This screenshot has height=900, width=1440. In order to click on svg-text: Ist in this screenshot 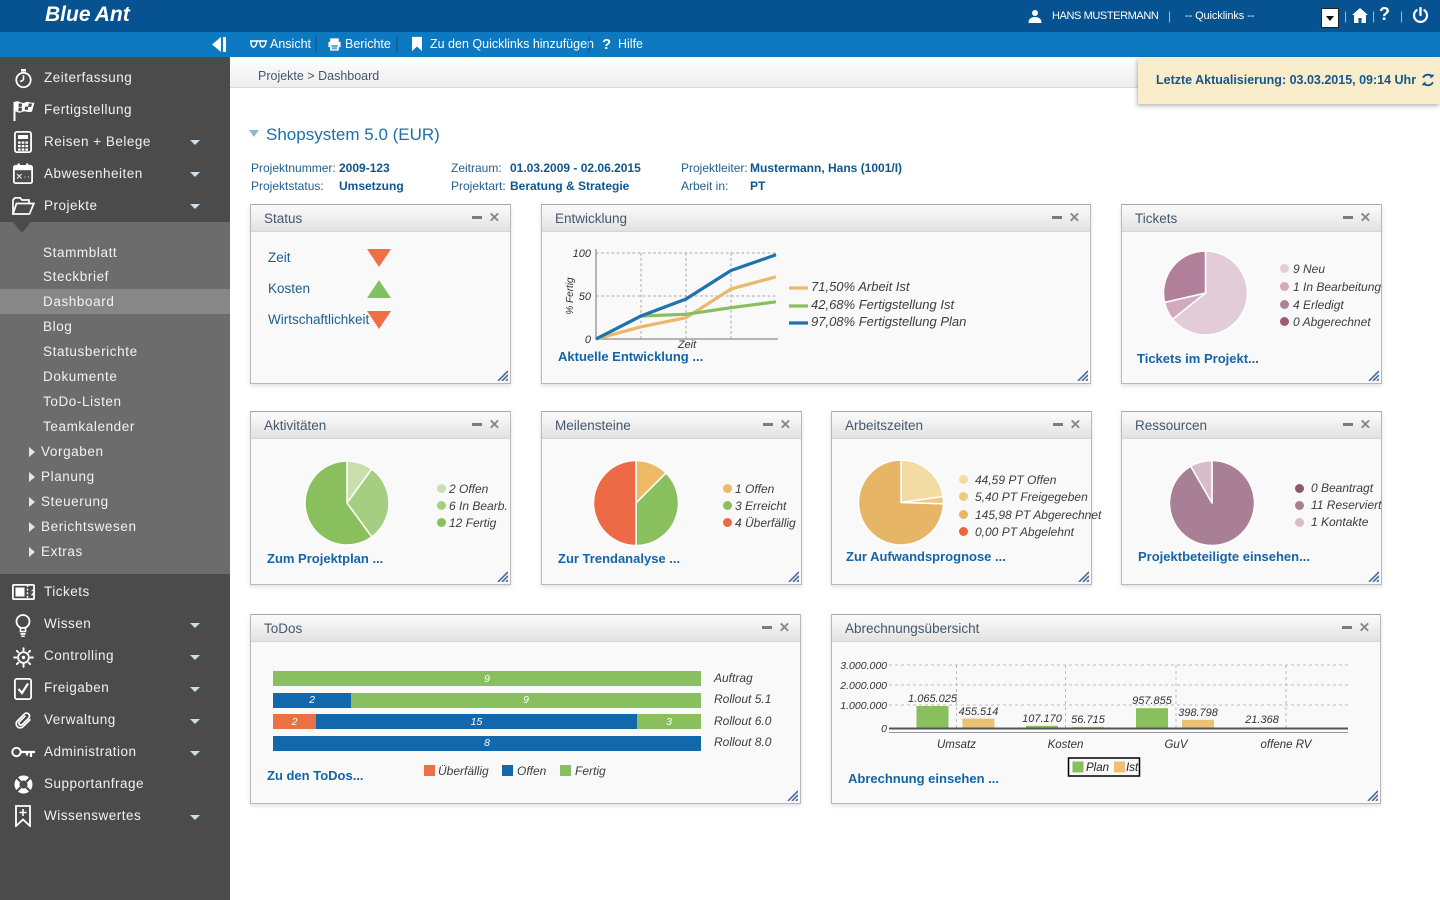, I will do `click(1132, 768)`.